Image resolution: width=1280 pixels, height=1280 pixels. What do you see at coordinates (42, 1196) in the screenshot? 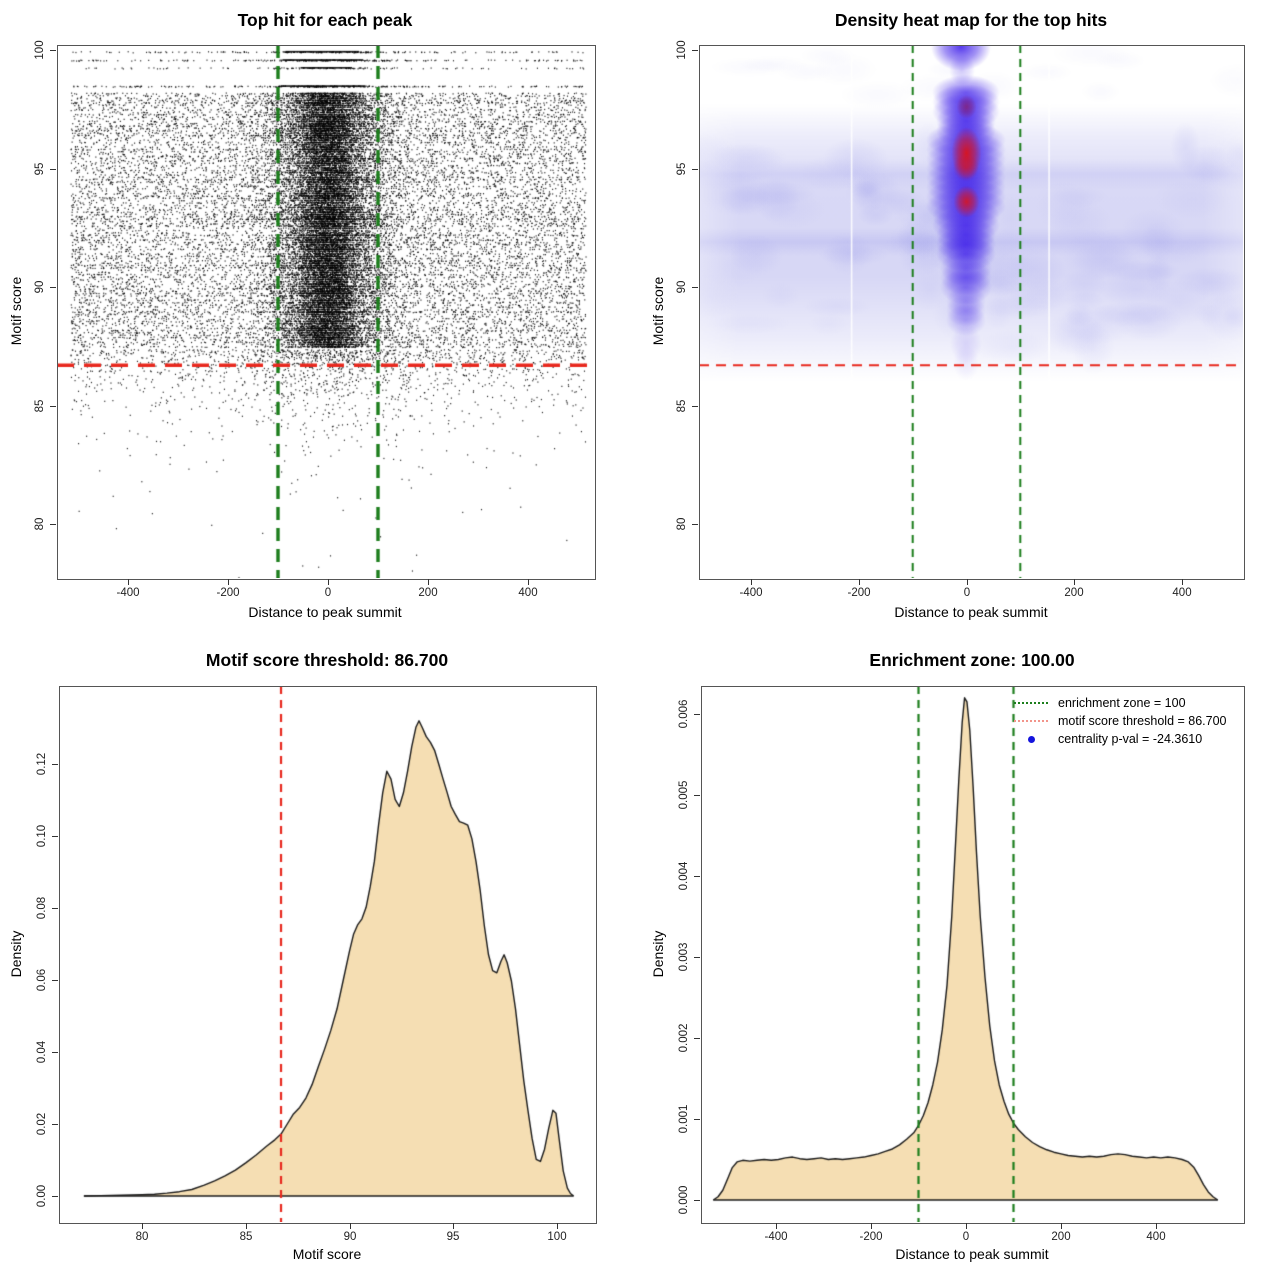
I see `bl-y-tick-label: 0.00` at bounding box center [42, 1196].